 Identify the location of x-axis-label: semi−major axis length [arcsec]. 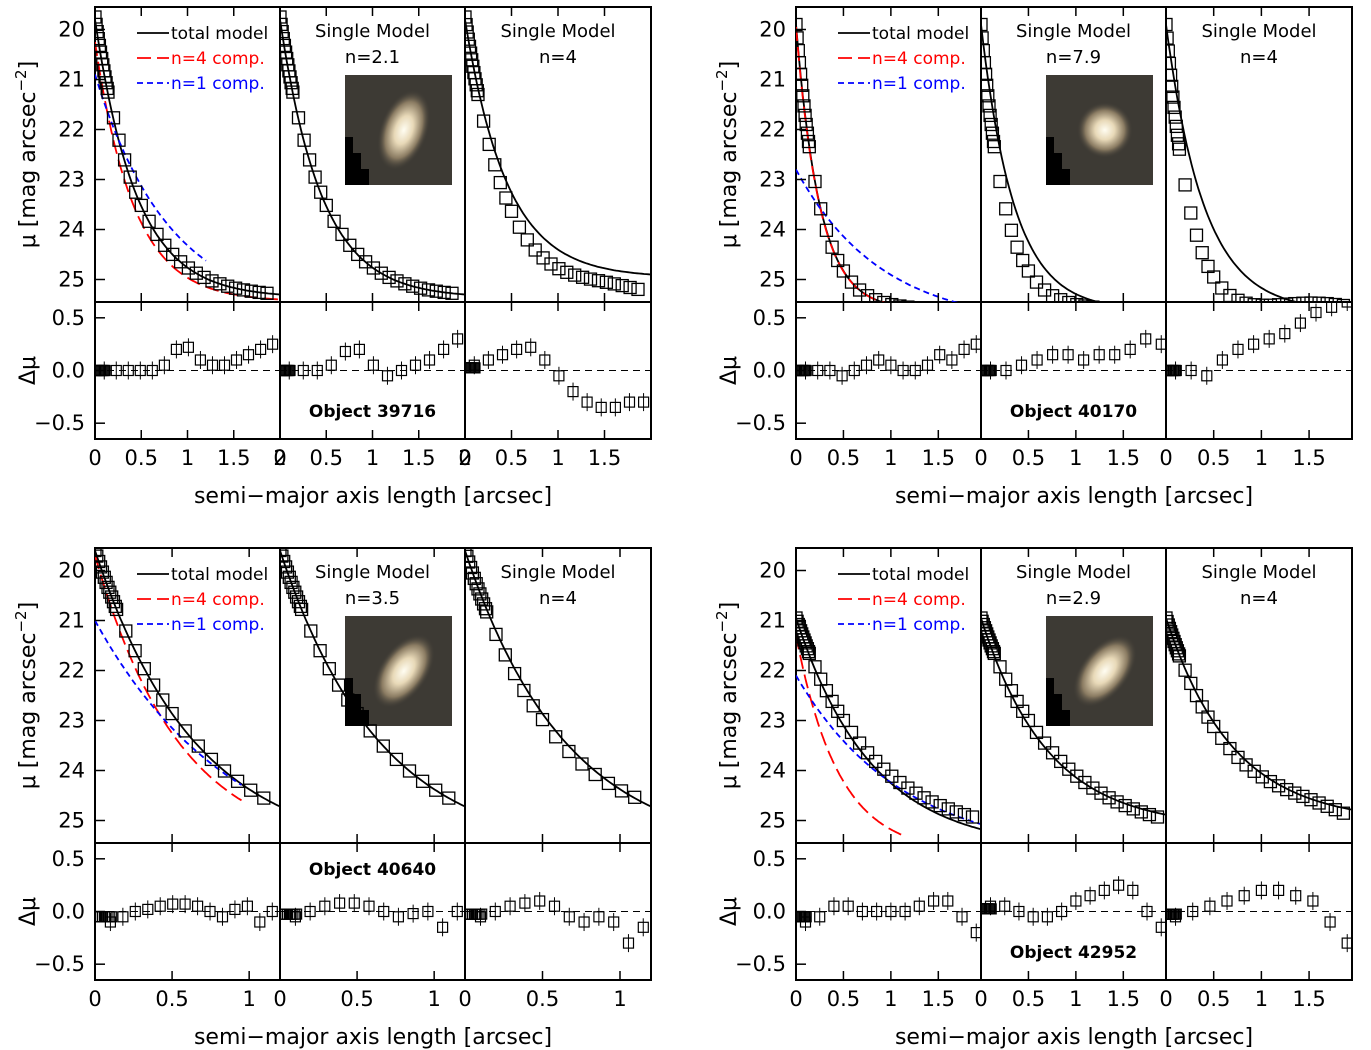
(373, 1037).